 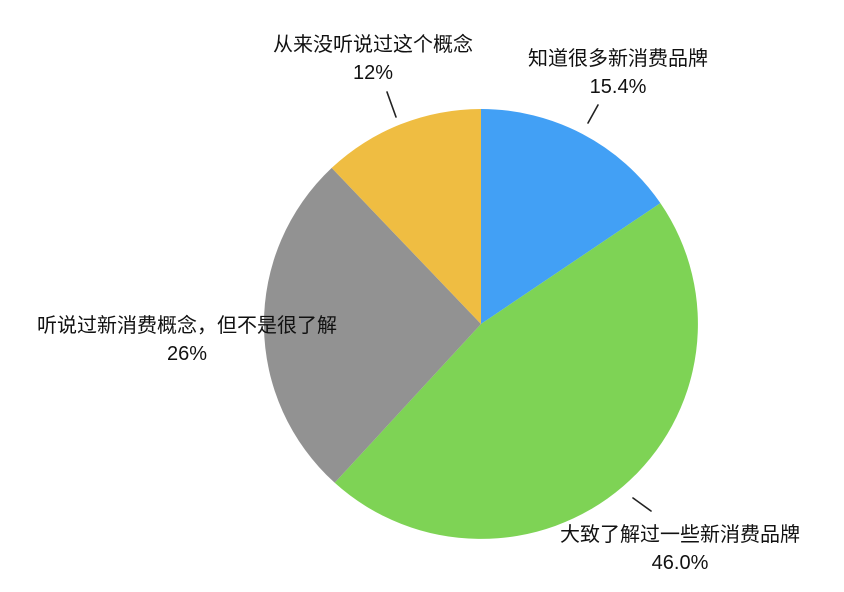 I want to click on slice-label-text: 从来没听说过这个概念, so click(x=373, y=45).